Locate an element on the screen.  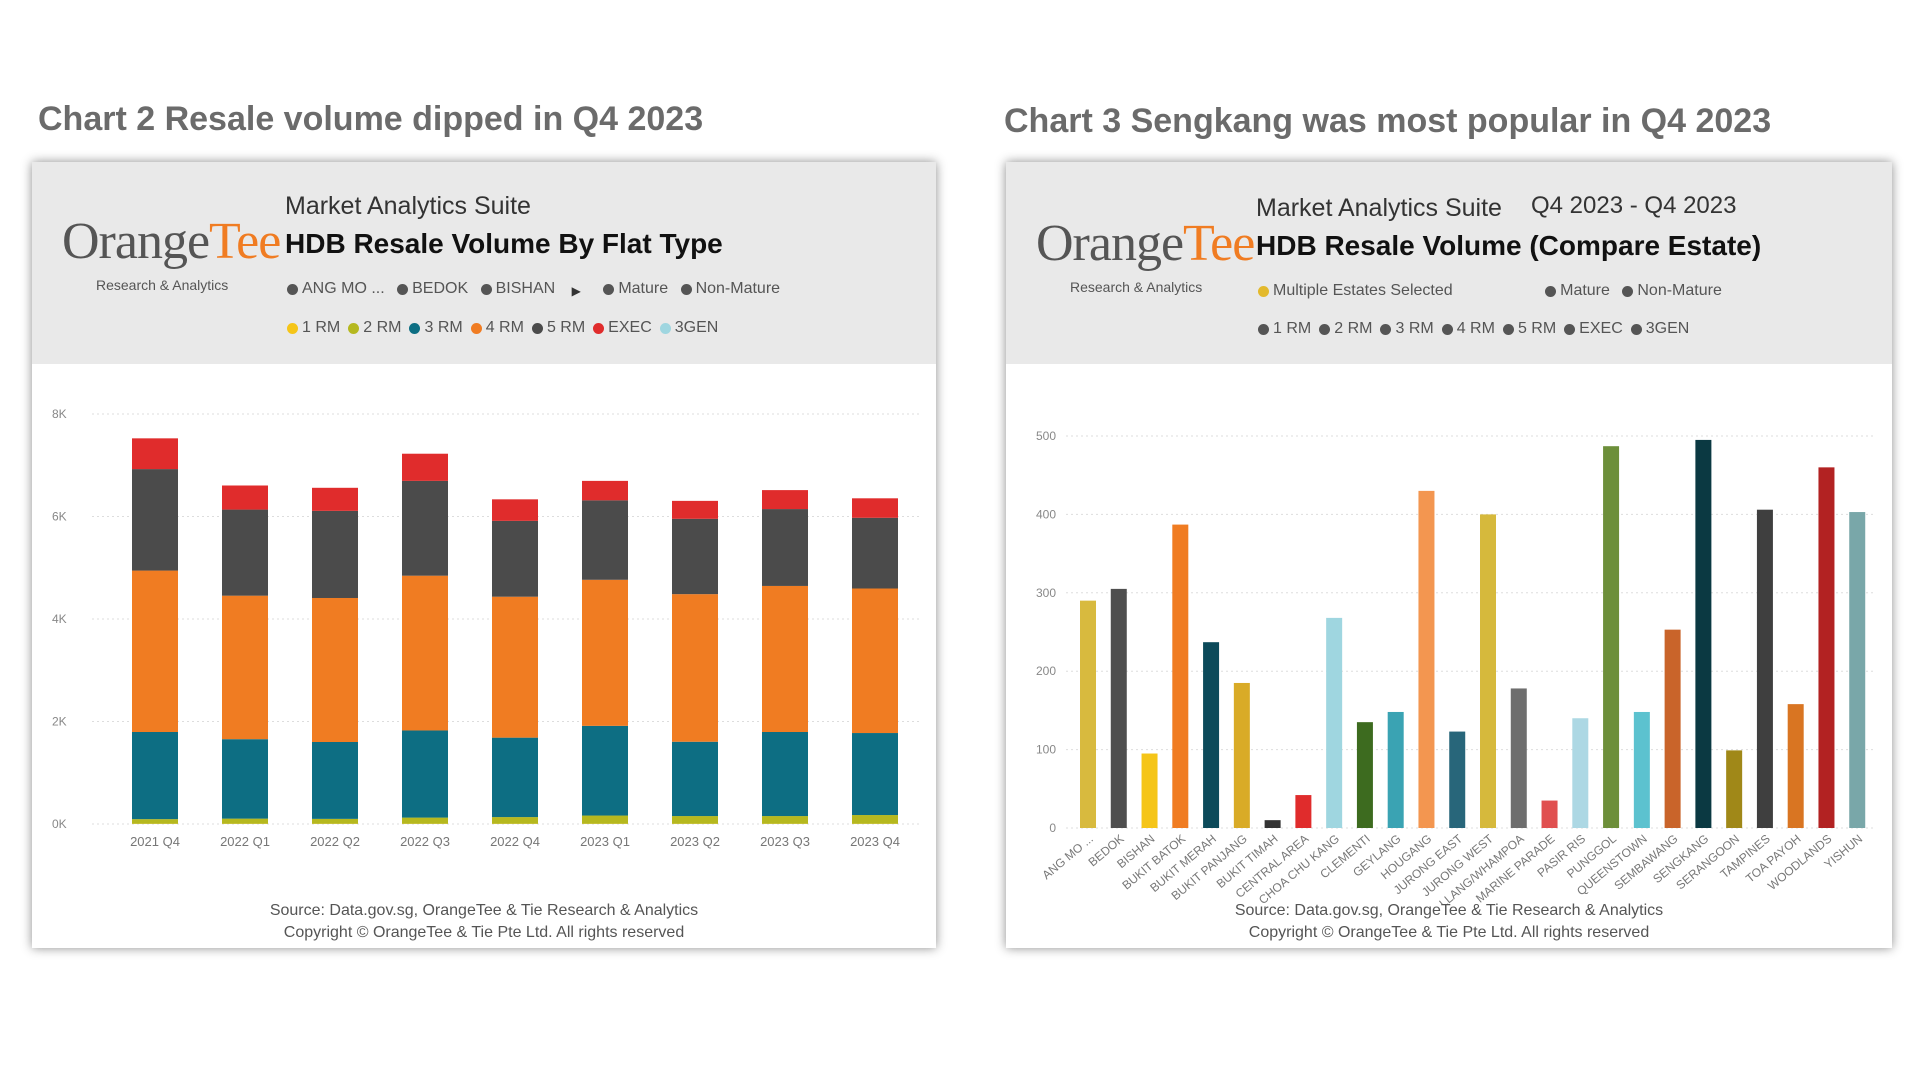
bar-bishan is located at coordinates (1149, 790).